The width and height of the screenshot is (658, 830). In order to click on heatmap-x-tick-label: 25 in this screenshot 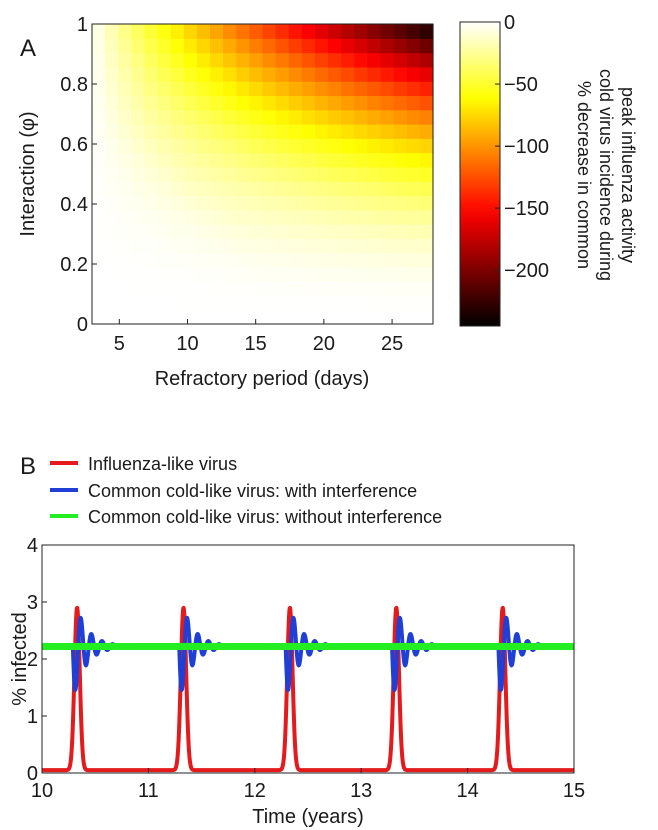, I will do `click(392, 344)`.